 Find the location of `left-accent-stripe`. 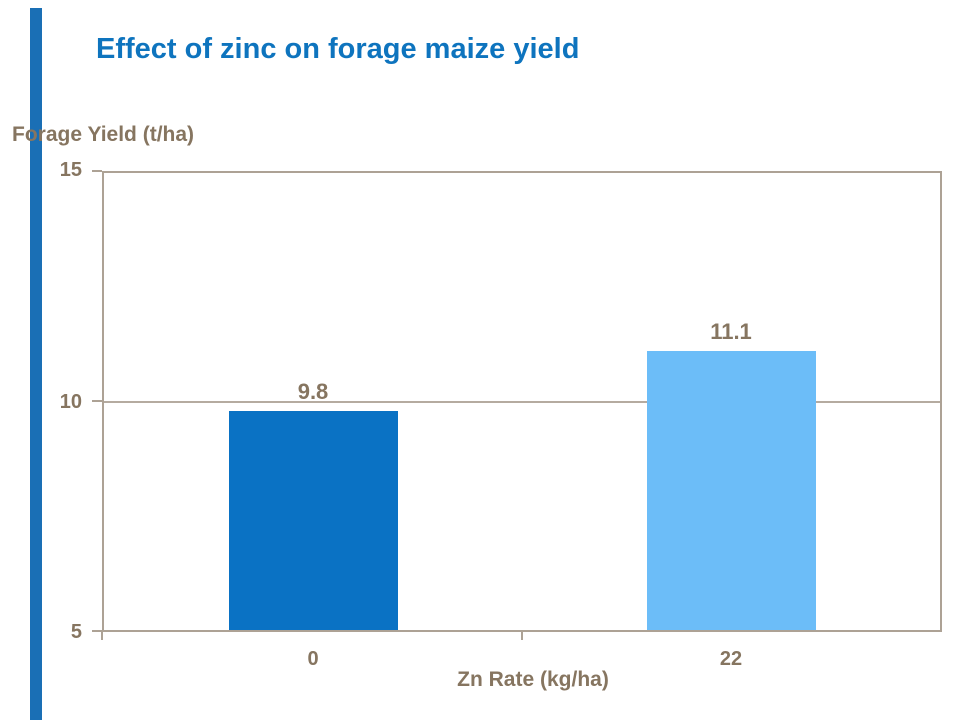

left-accent-stripe is located at coordinates (36, 364).